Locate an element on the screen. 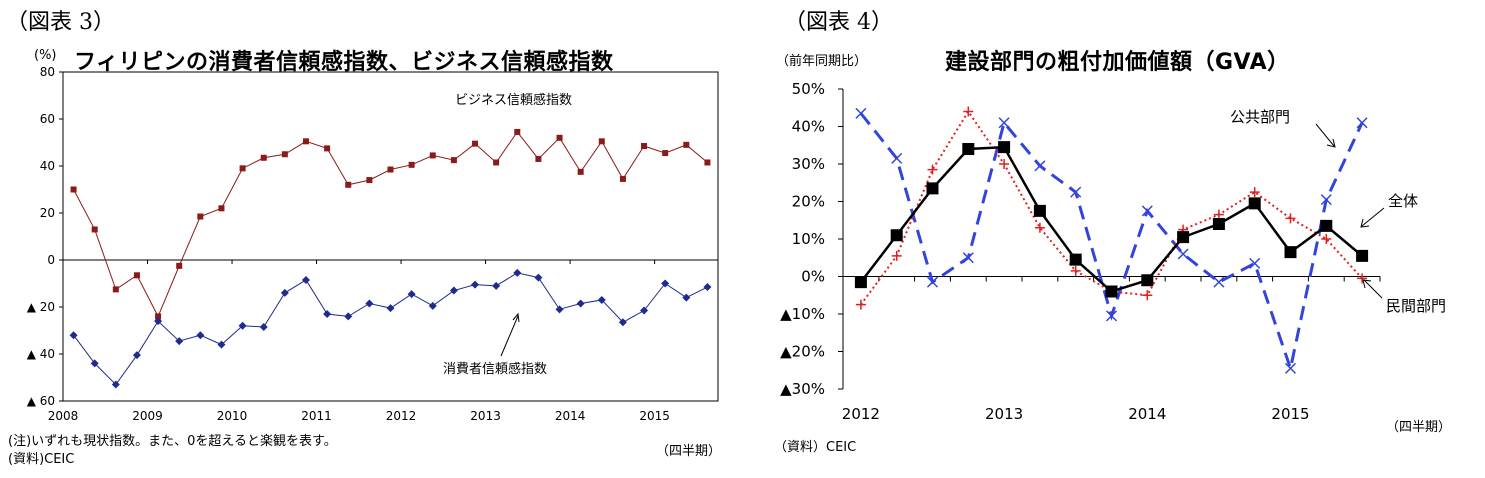  annotation-private-arrowhead is located at coordinates (1367, 284).